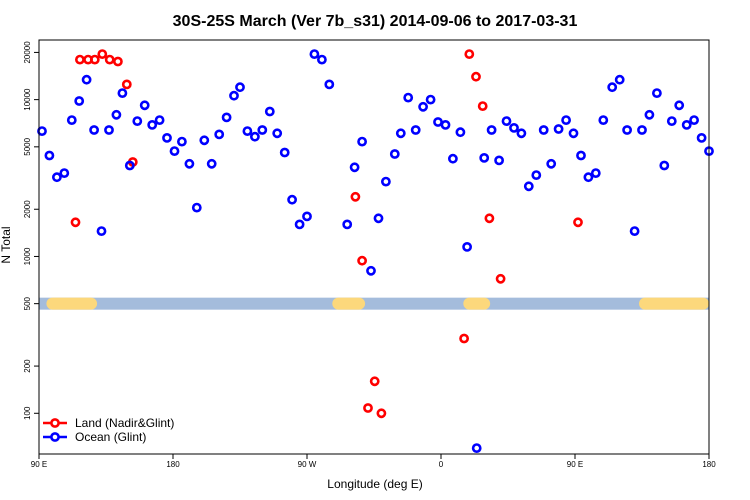 The image size is (750, 500). I want to click on y-tick-label: 100, so click(27, 413).